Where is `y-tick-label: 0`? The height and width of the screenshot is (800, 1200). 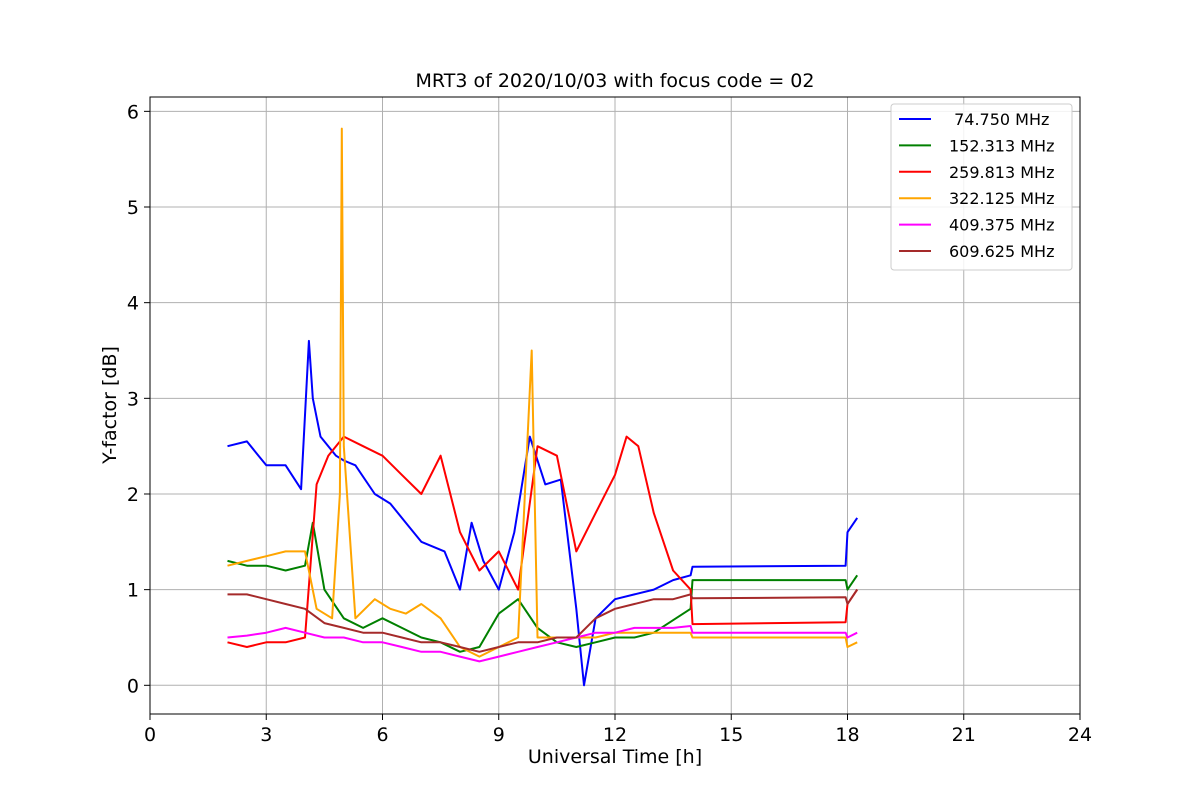
y-tick-label: 0 is located at coordinates (133, 686).